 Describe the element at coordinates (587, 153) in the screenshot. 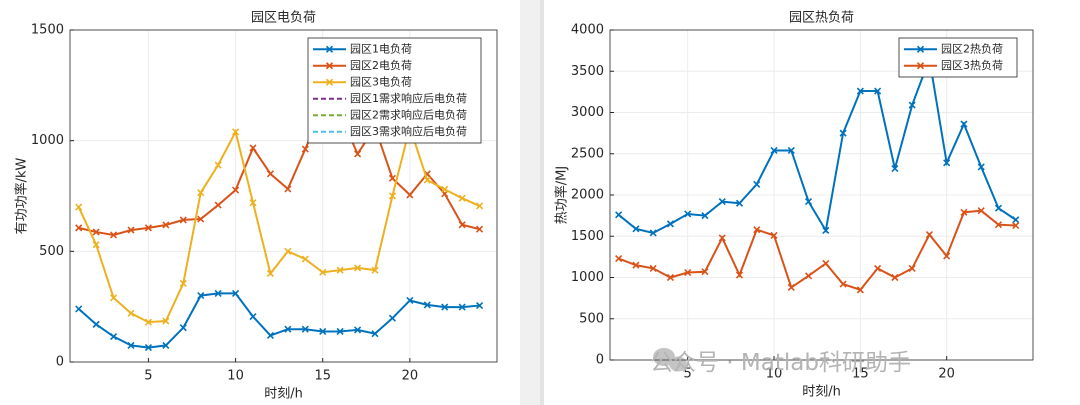

I see `y-tick-label: 2500` at that location.